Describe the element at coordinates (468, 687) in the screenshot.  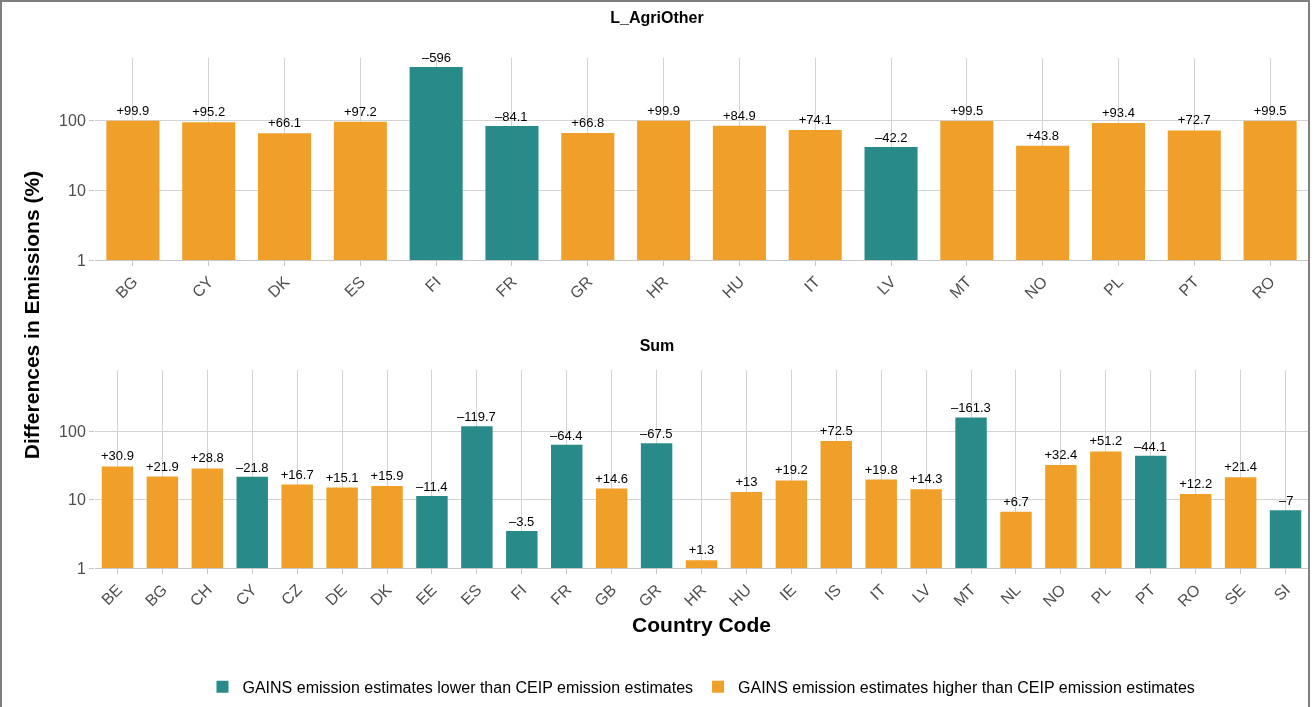
I see `legend-label: GAINS emission estimates lower than CEIP emission estimates` at that location.